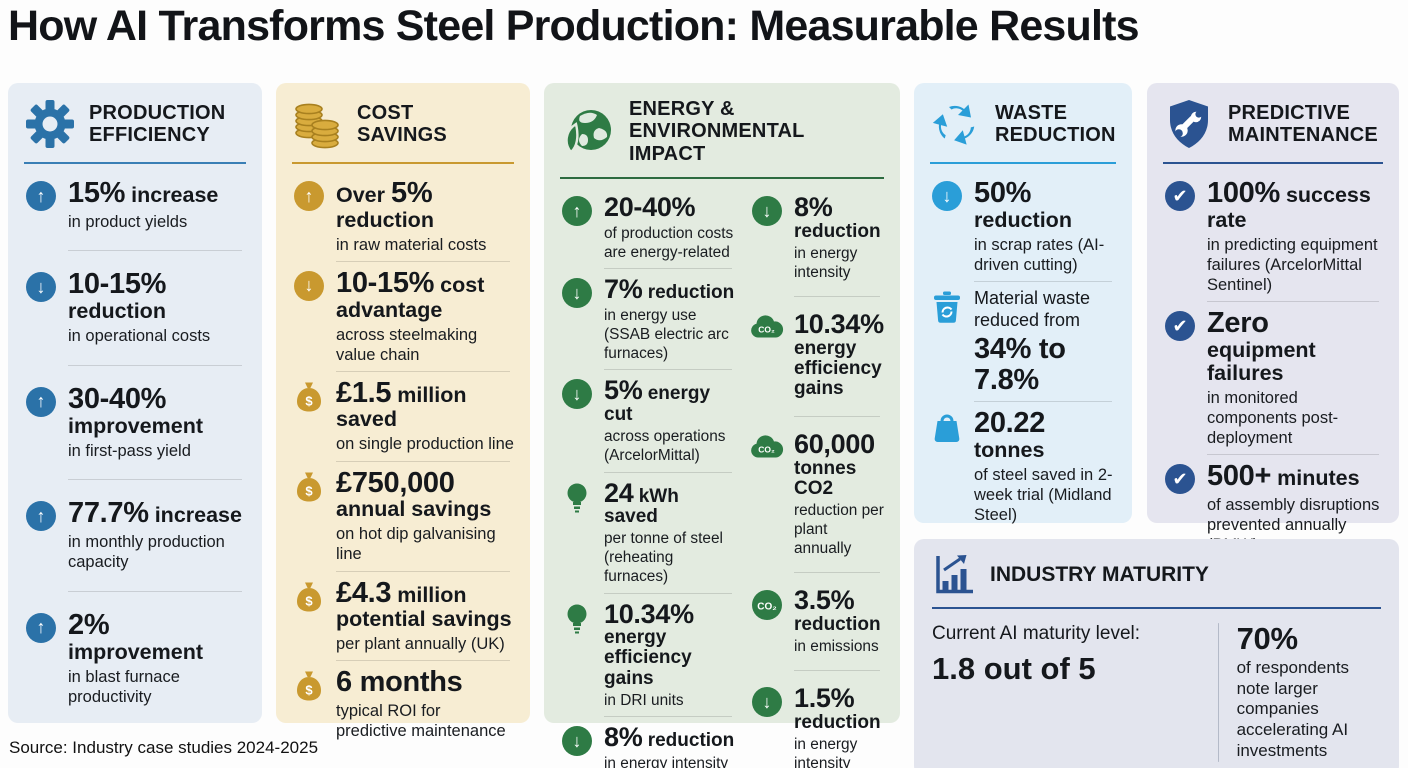 The image size is (1408, 768). I want to click on stat-value: 6 months, so click(399, 682).